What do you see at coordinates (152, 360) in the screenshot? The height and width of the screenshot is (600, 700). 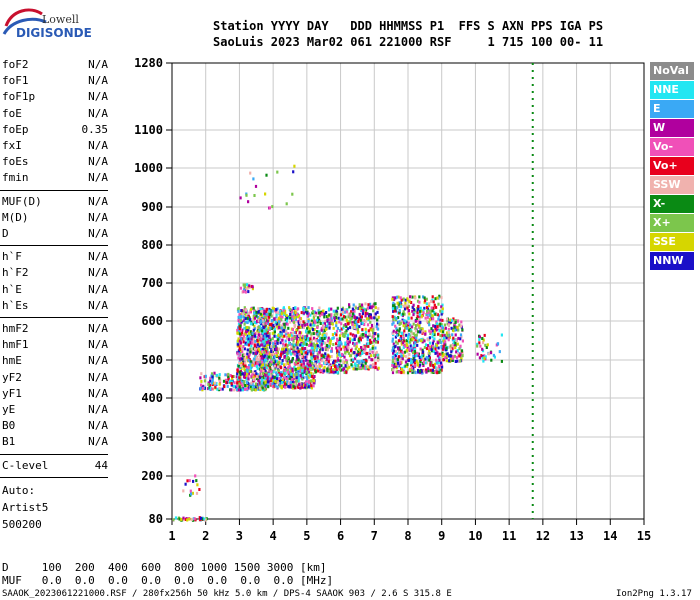 I see `y-tick-label: 500` at bounding box center [152, 360].